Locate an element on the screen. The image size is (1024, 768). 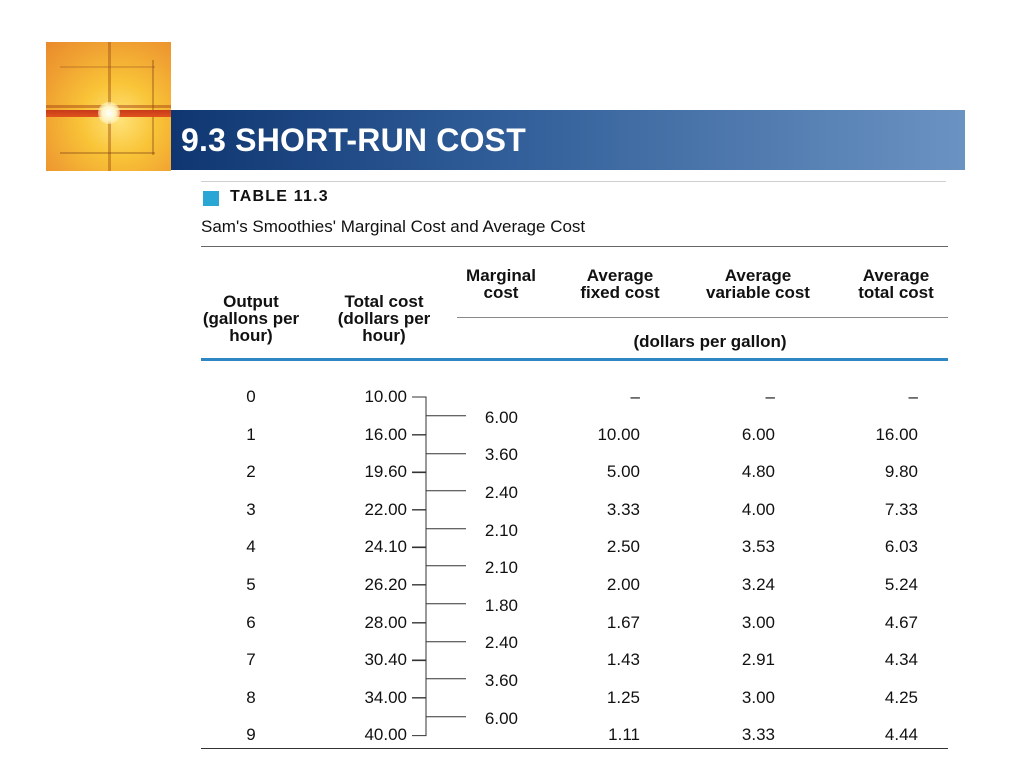
avc-cell: 3.53 is located at coordinates (758, 547).